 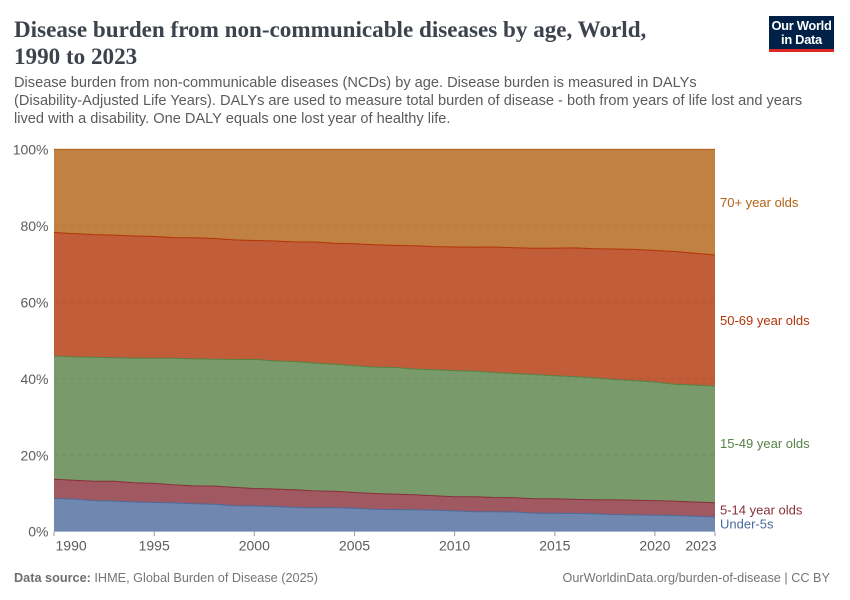 I want to click on svg-text: 50-69 year olds, so click(x=765, y=320).